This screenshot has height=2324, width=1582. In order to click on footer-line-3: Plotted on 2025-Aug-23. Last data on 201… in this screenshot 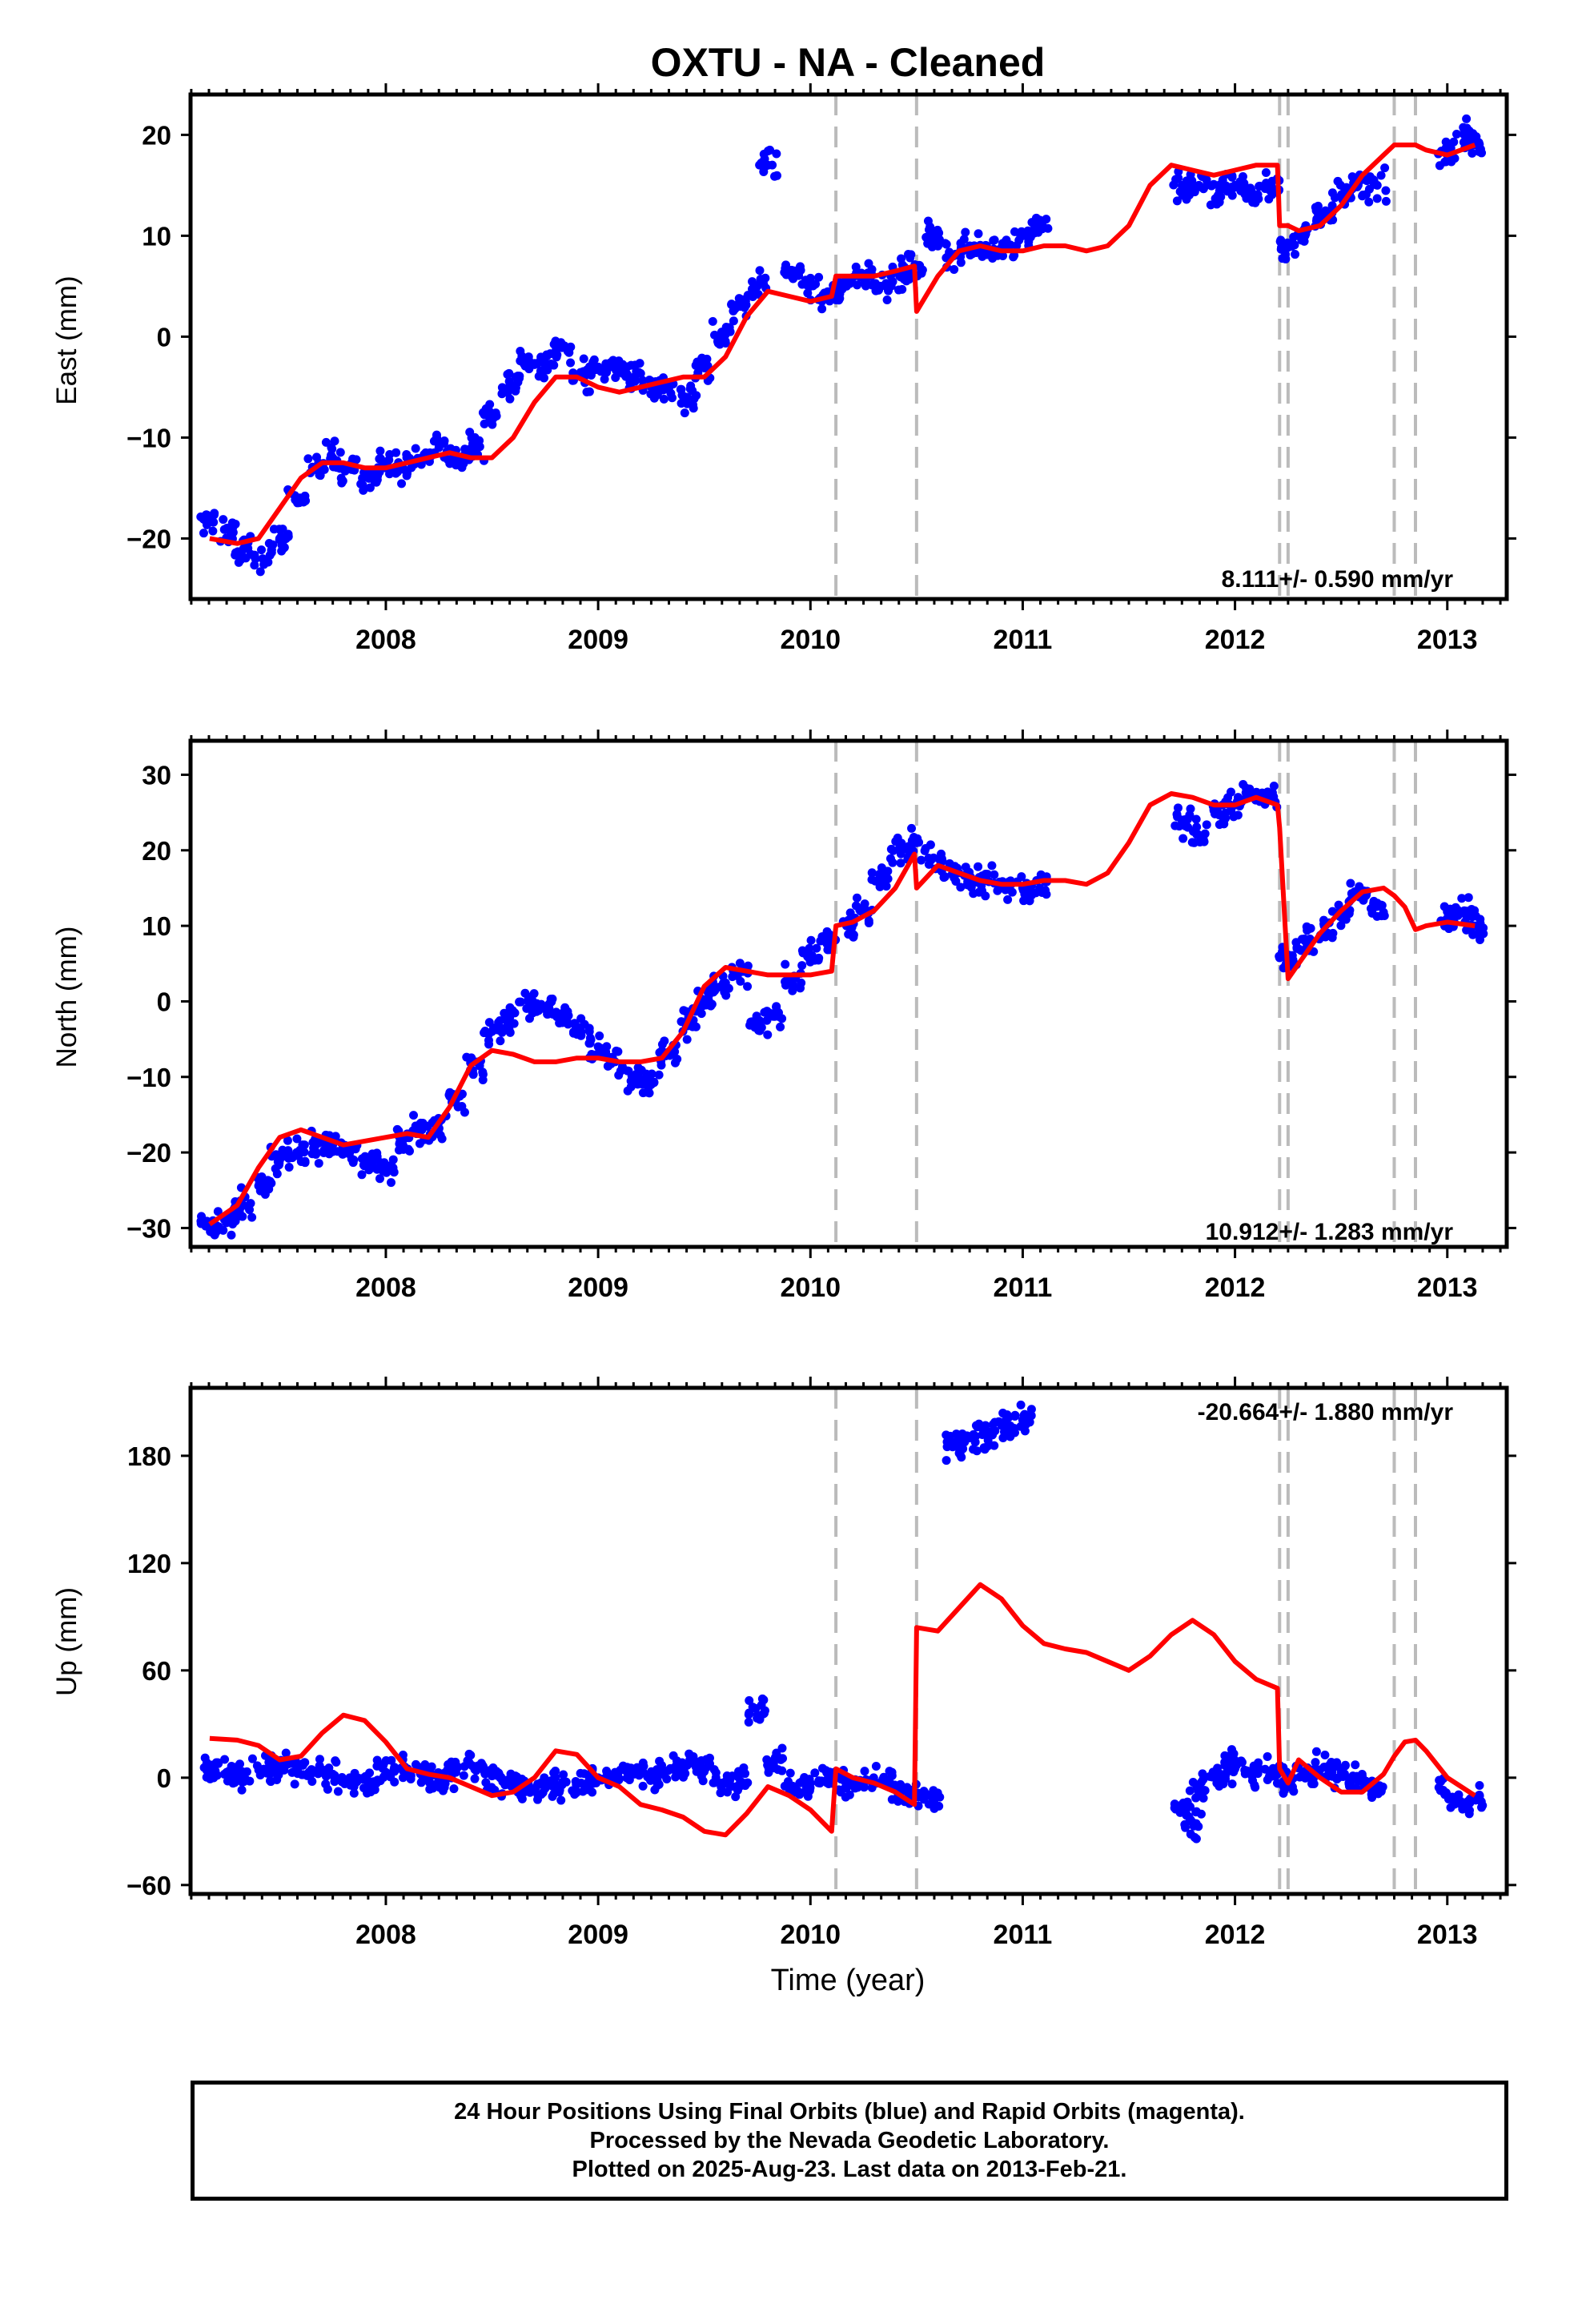, I will do `click(849, 2169)`.